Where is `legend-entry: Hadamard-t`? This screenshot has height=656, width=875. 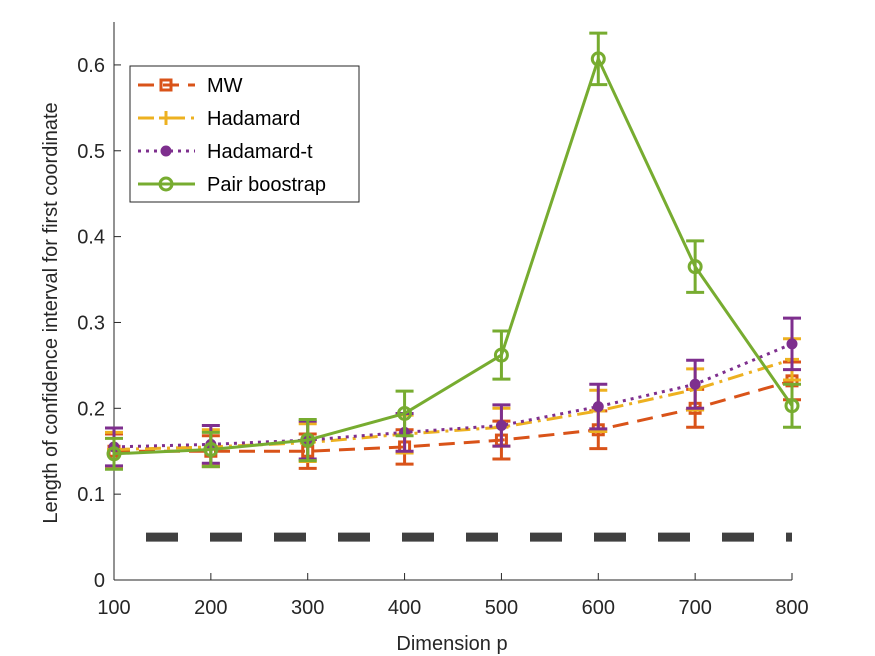 legend-entry: Hadamard-t is located at coordinates (225, 152).